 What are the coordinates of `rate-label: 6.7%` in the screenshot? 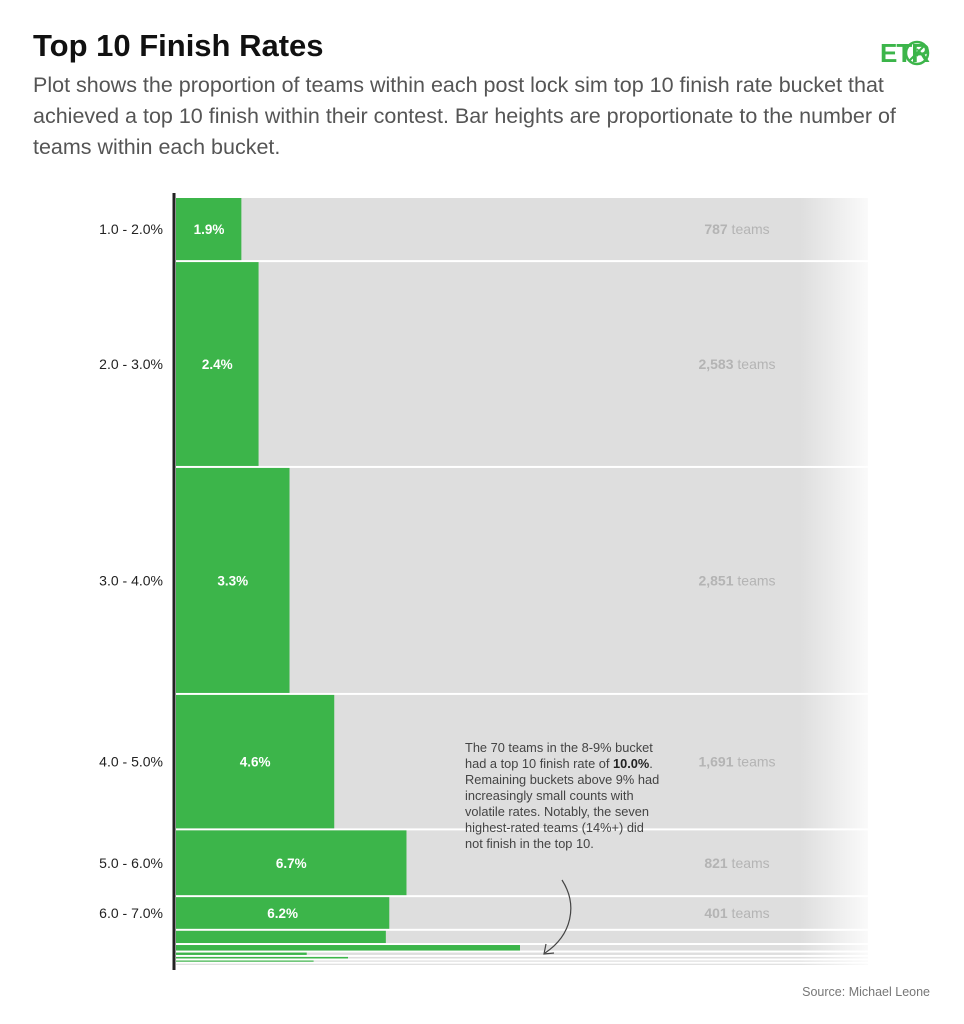 It's located at (291, 863).